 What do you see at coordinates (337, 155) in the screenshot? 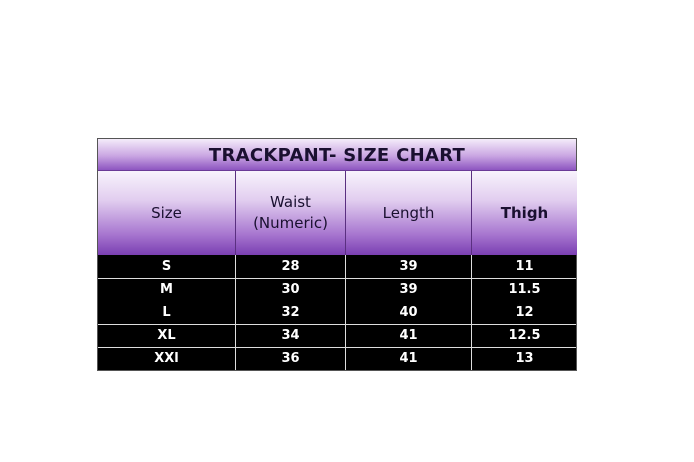
I see `chart-title: TRACKPANT- SIZE CHART` at bounding box center [337, 155].